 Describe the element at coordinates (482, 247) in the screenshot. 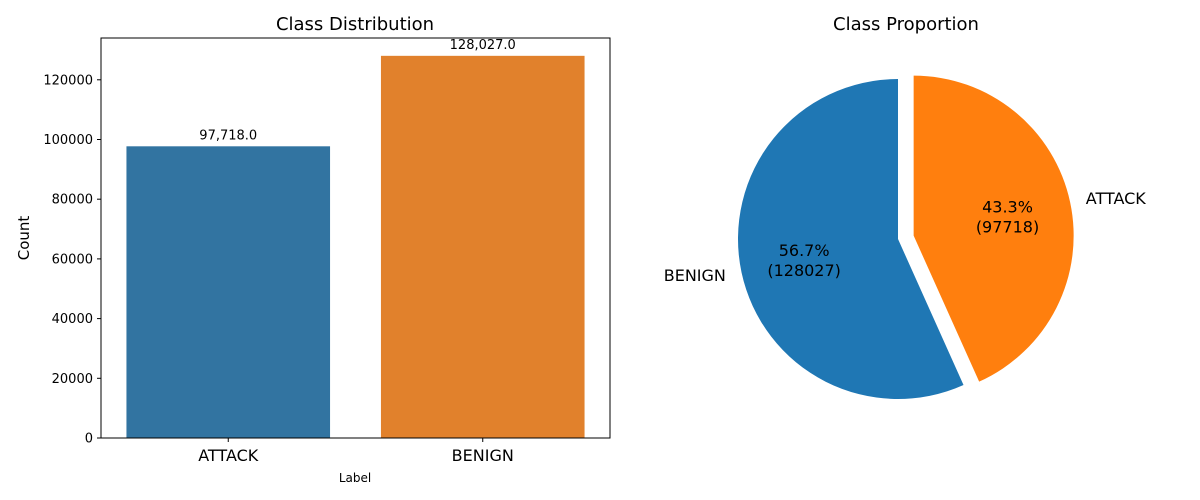

I see `bar-benign` at that location.